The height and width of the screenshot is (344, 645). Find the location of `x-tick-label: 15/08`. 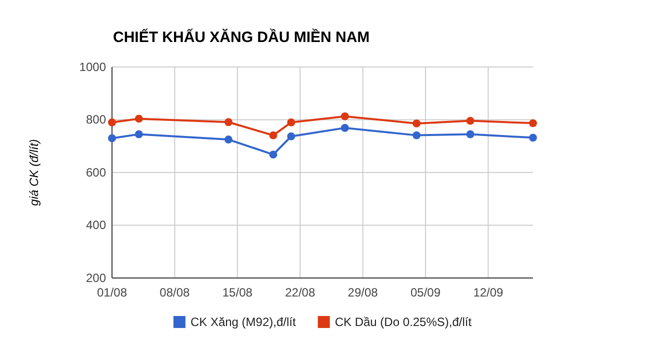

x-tick-label: 15/08 is located at coordinates (237, 293).